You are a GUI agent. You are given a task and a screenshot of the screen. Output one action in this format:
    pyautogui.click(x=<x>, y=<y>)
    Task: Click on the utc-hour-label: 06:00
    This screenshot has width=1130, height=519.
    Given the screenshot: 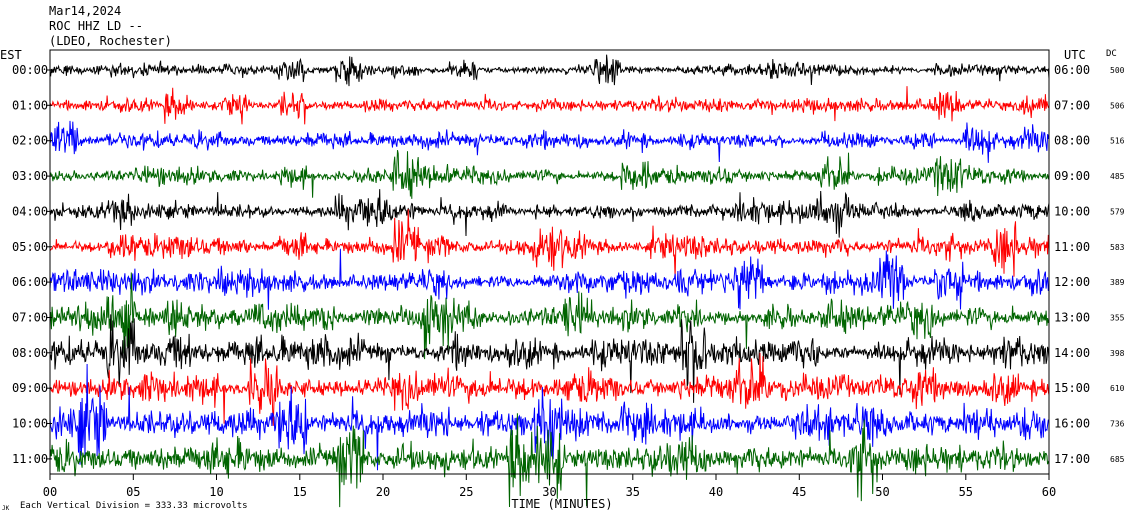 What is the action you would take?
    pyautogui.click(x=1072, y=70)
    